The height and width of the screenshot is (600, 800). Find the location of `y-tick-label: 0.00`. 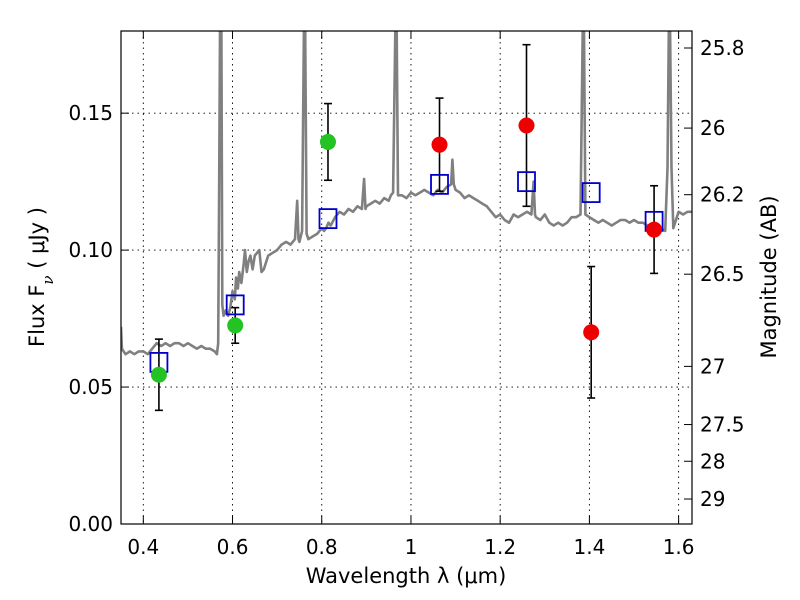

y-tick-label: 0.00 is located at coordinates (90, 524).